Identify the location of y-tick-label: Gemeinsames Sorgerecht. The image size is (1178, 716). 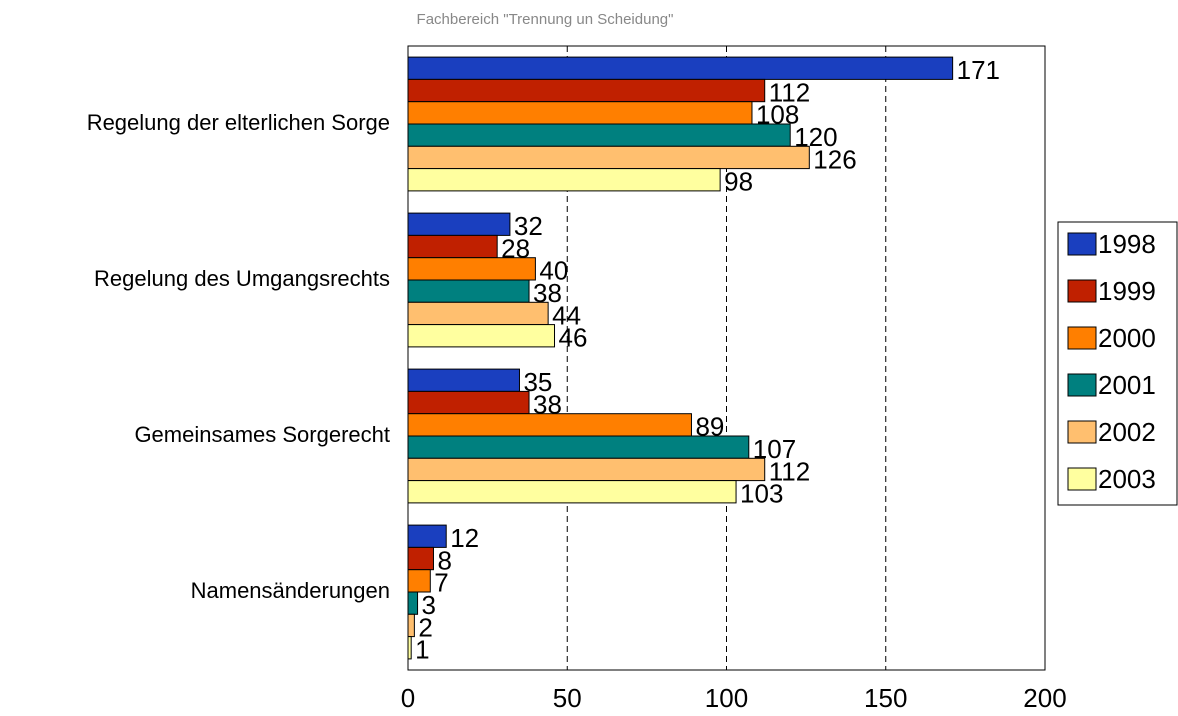
(262, 434).